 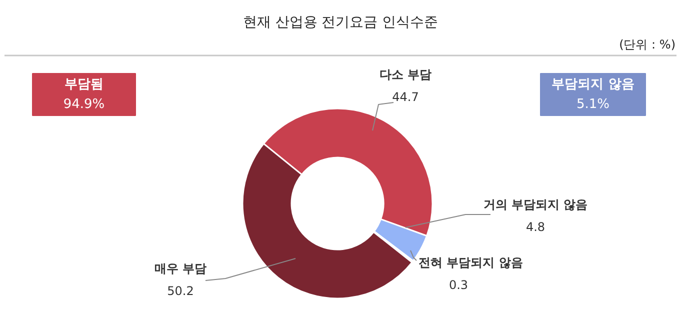 I want to click on slice-label: 매우 부담, so click(x=180, y=269).